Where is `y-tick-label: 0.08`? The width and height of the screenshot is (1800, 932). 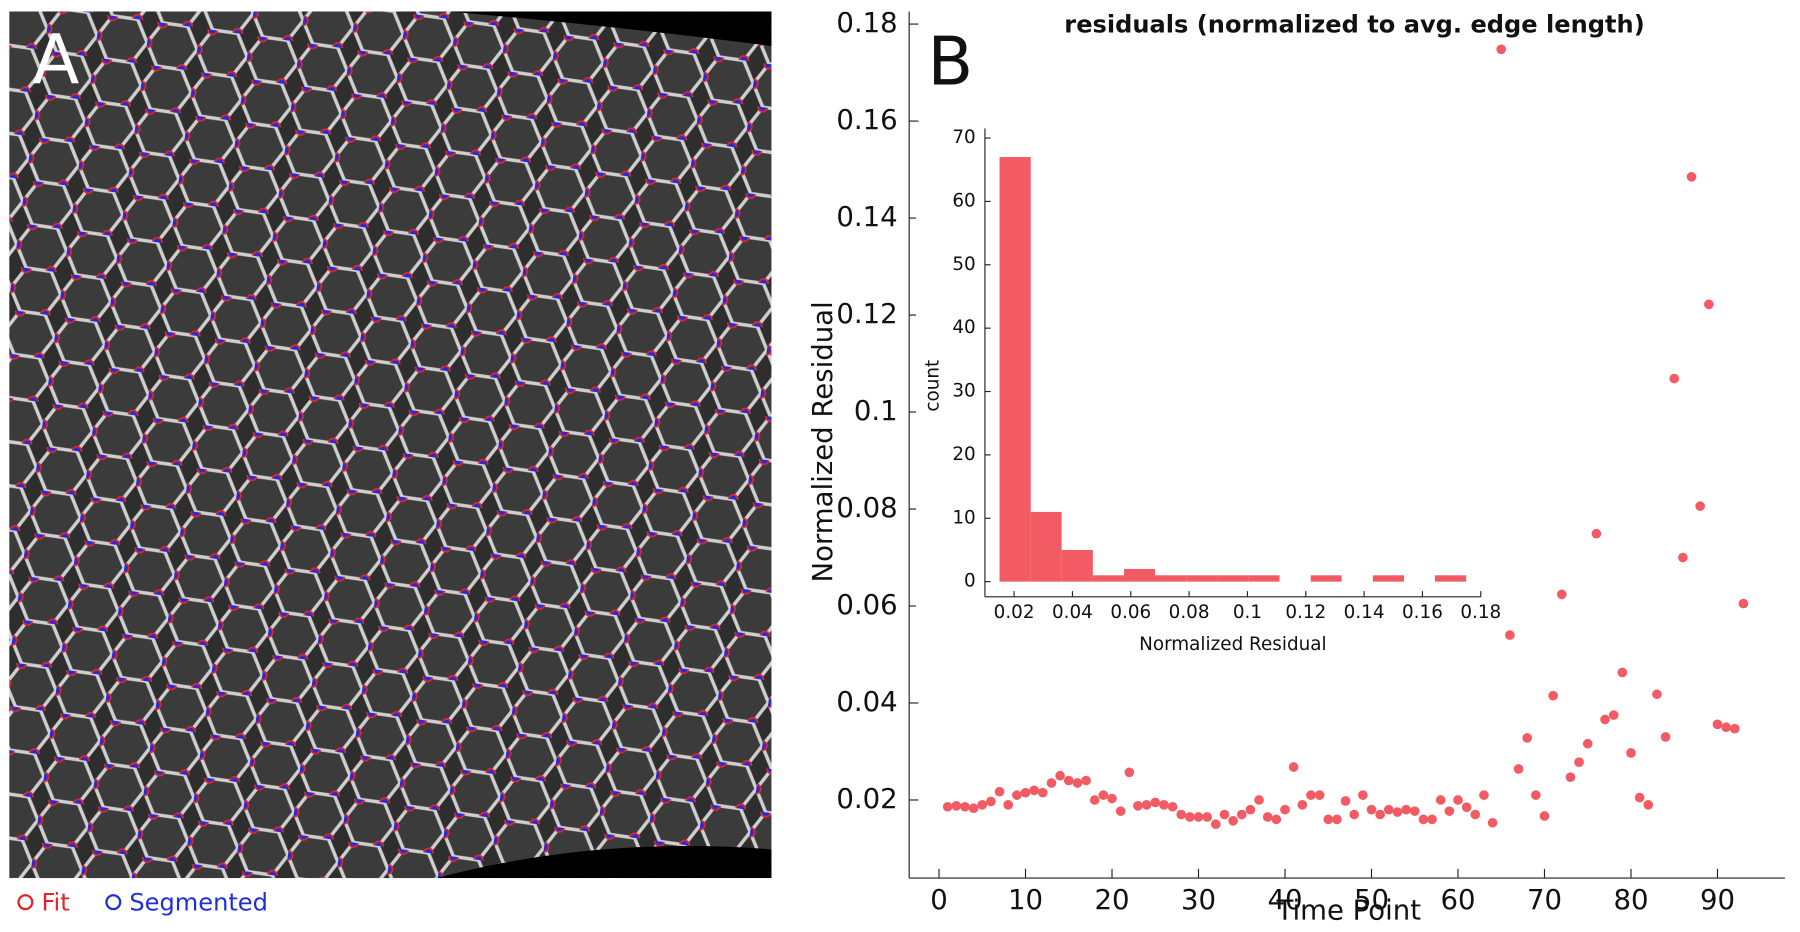
y-tick-label: 0.08 is located at coordinates (866, 508).